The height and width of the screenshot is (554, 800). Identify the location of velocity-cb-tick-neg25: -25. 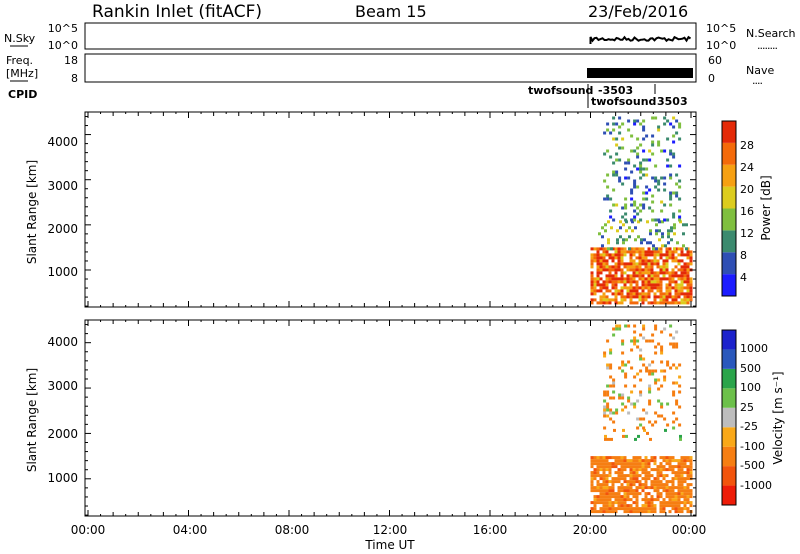
(749, 426).